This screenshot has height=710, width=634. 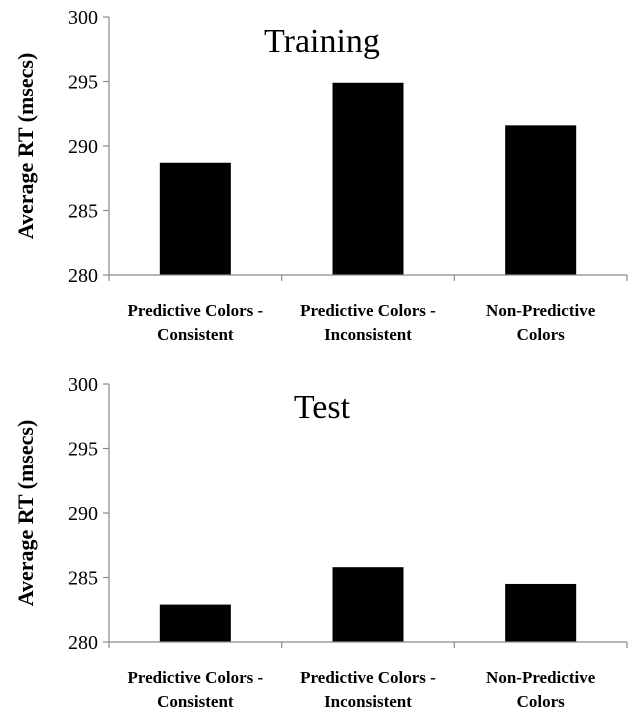 I want to click on chart-title: Test, so click(x=322, y=407).